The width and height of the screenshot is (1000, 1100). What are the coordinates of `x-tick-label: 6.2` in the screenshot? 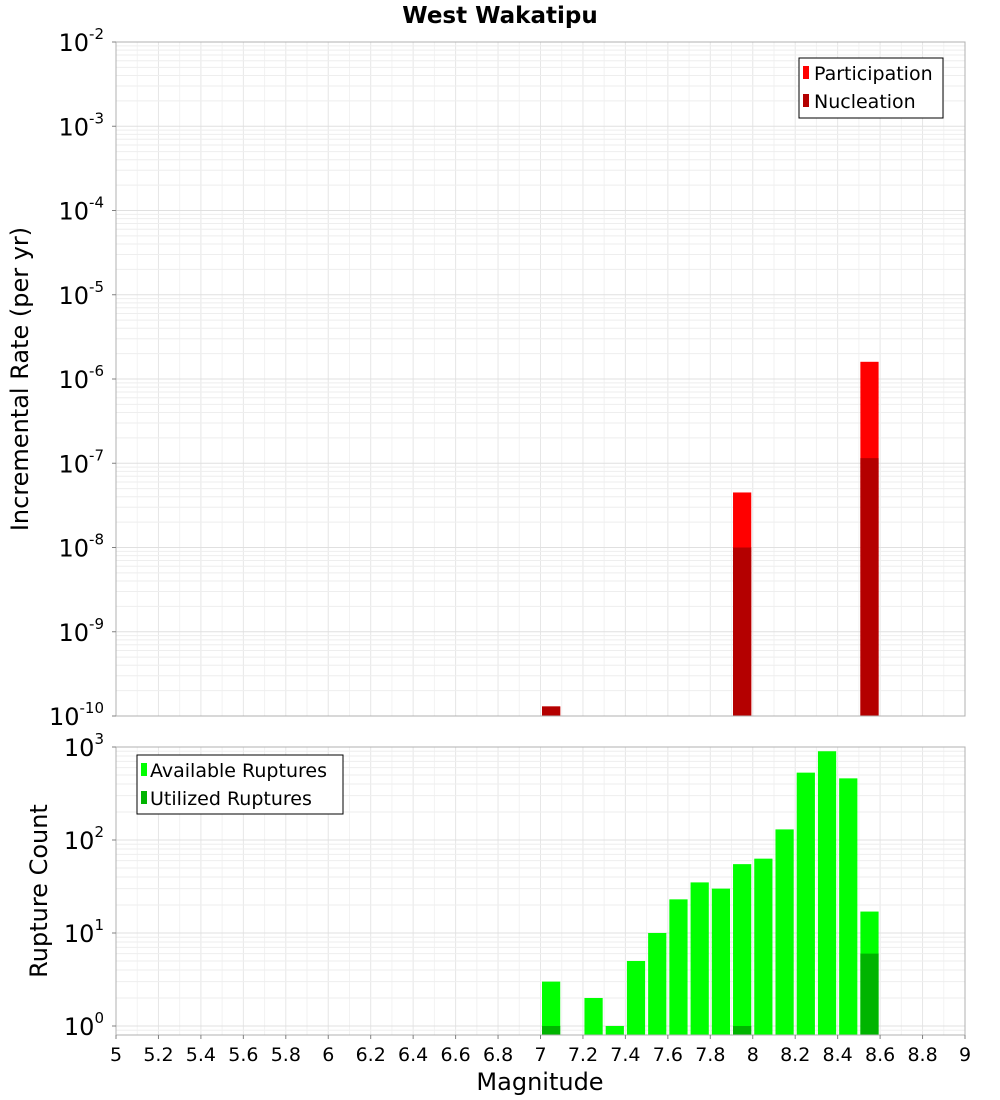 It's located at (371, 1055).